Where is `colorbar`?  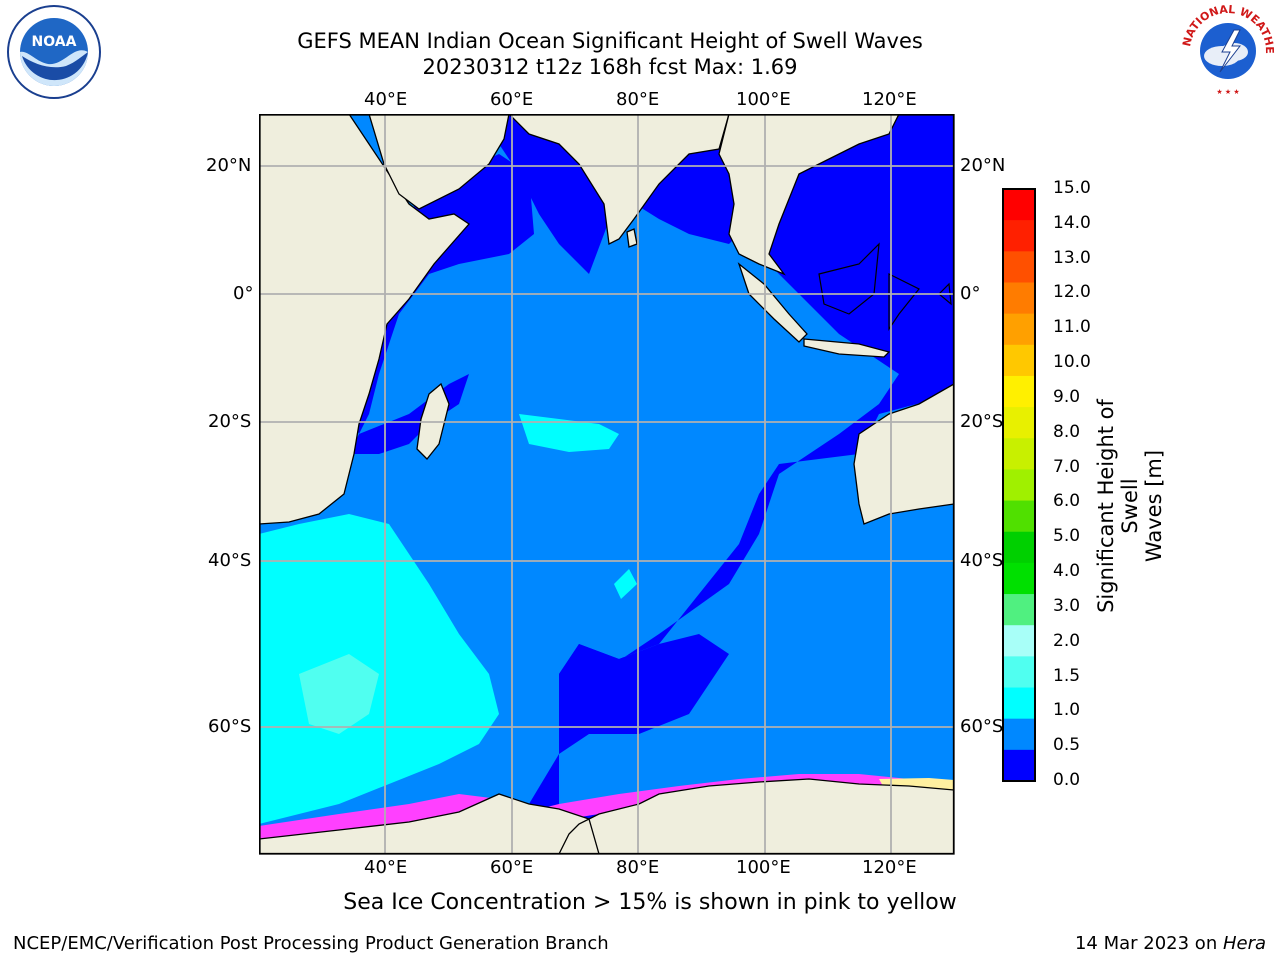
colorbar is located at coordinates (1019, 485).